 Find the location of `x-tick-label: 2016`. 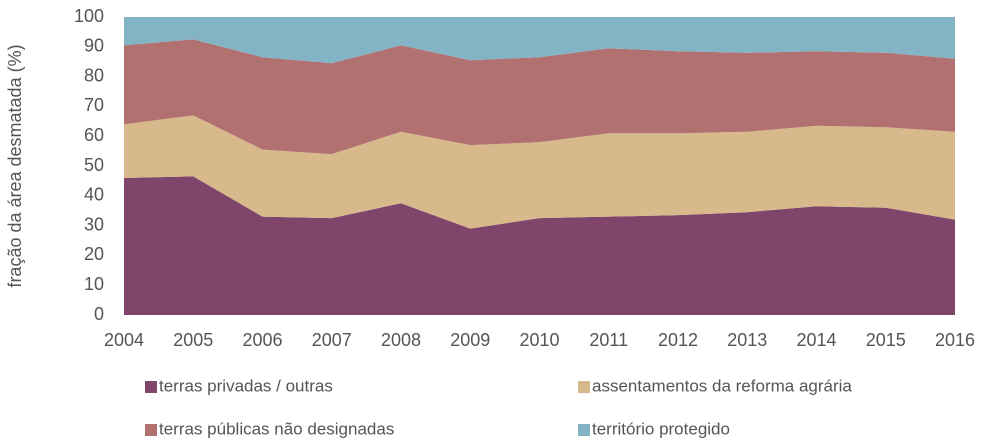

x-tick-label: 2016 is located at coordinates (955, 340).